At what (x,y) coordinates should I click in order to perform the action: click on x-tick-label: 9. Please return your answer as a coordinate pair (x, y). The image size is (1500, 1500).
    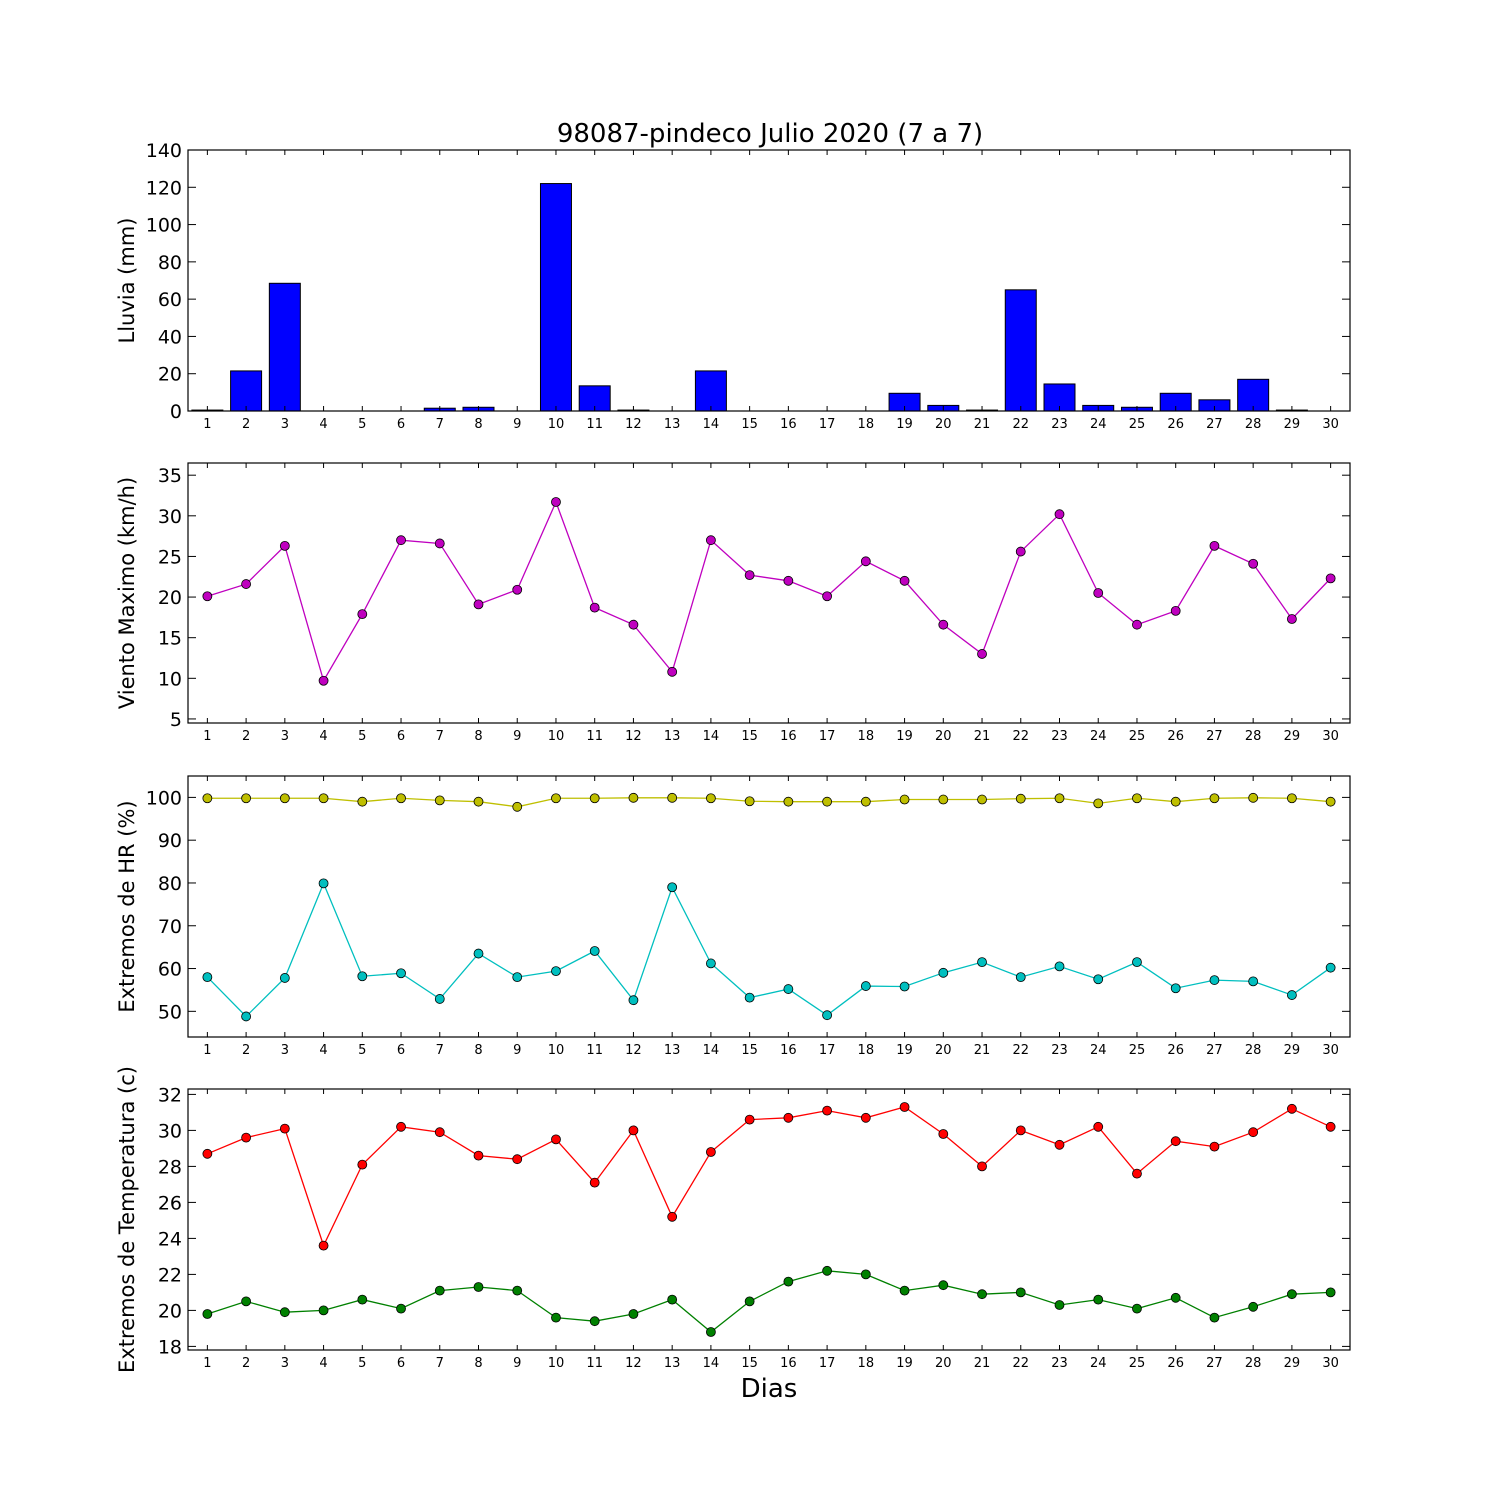
    Looking at the image, I should click on (517, 1050).